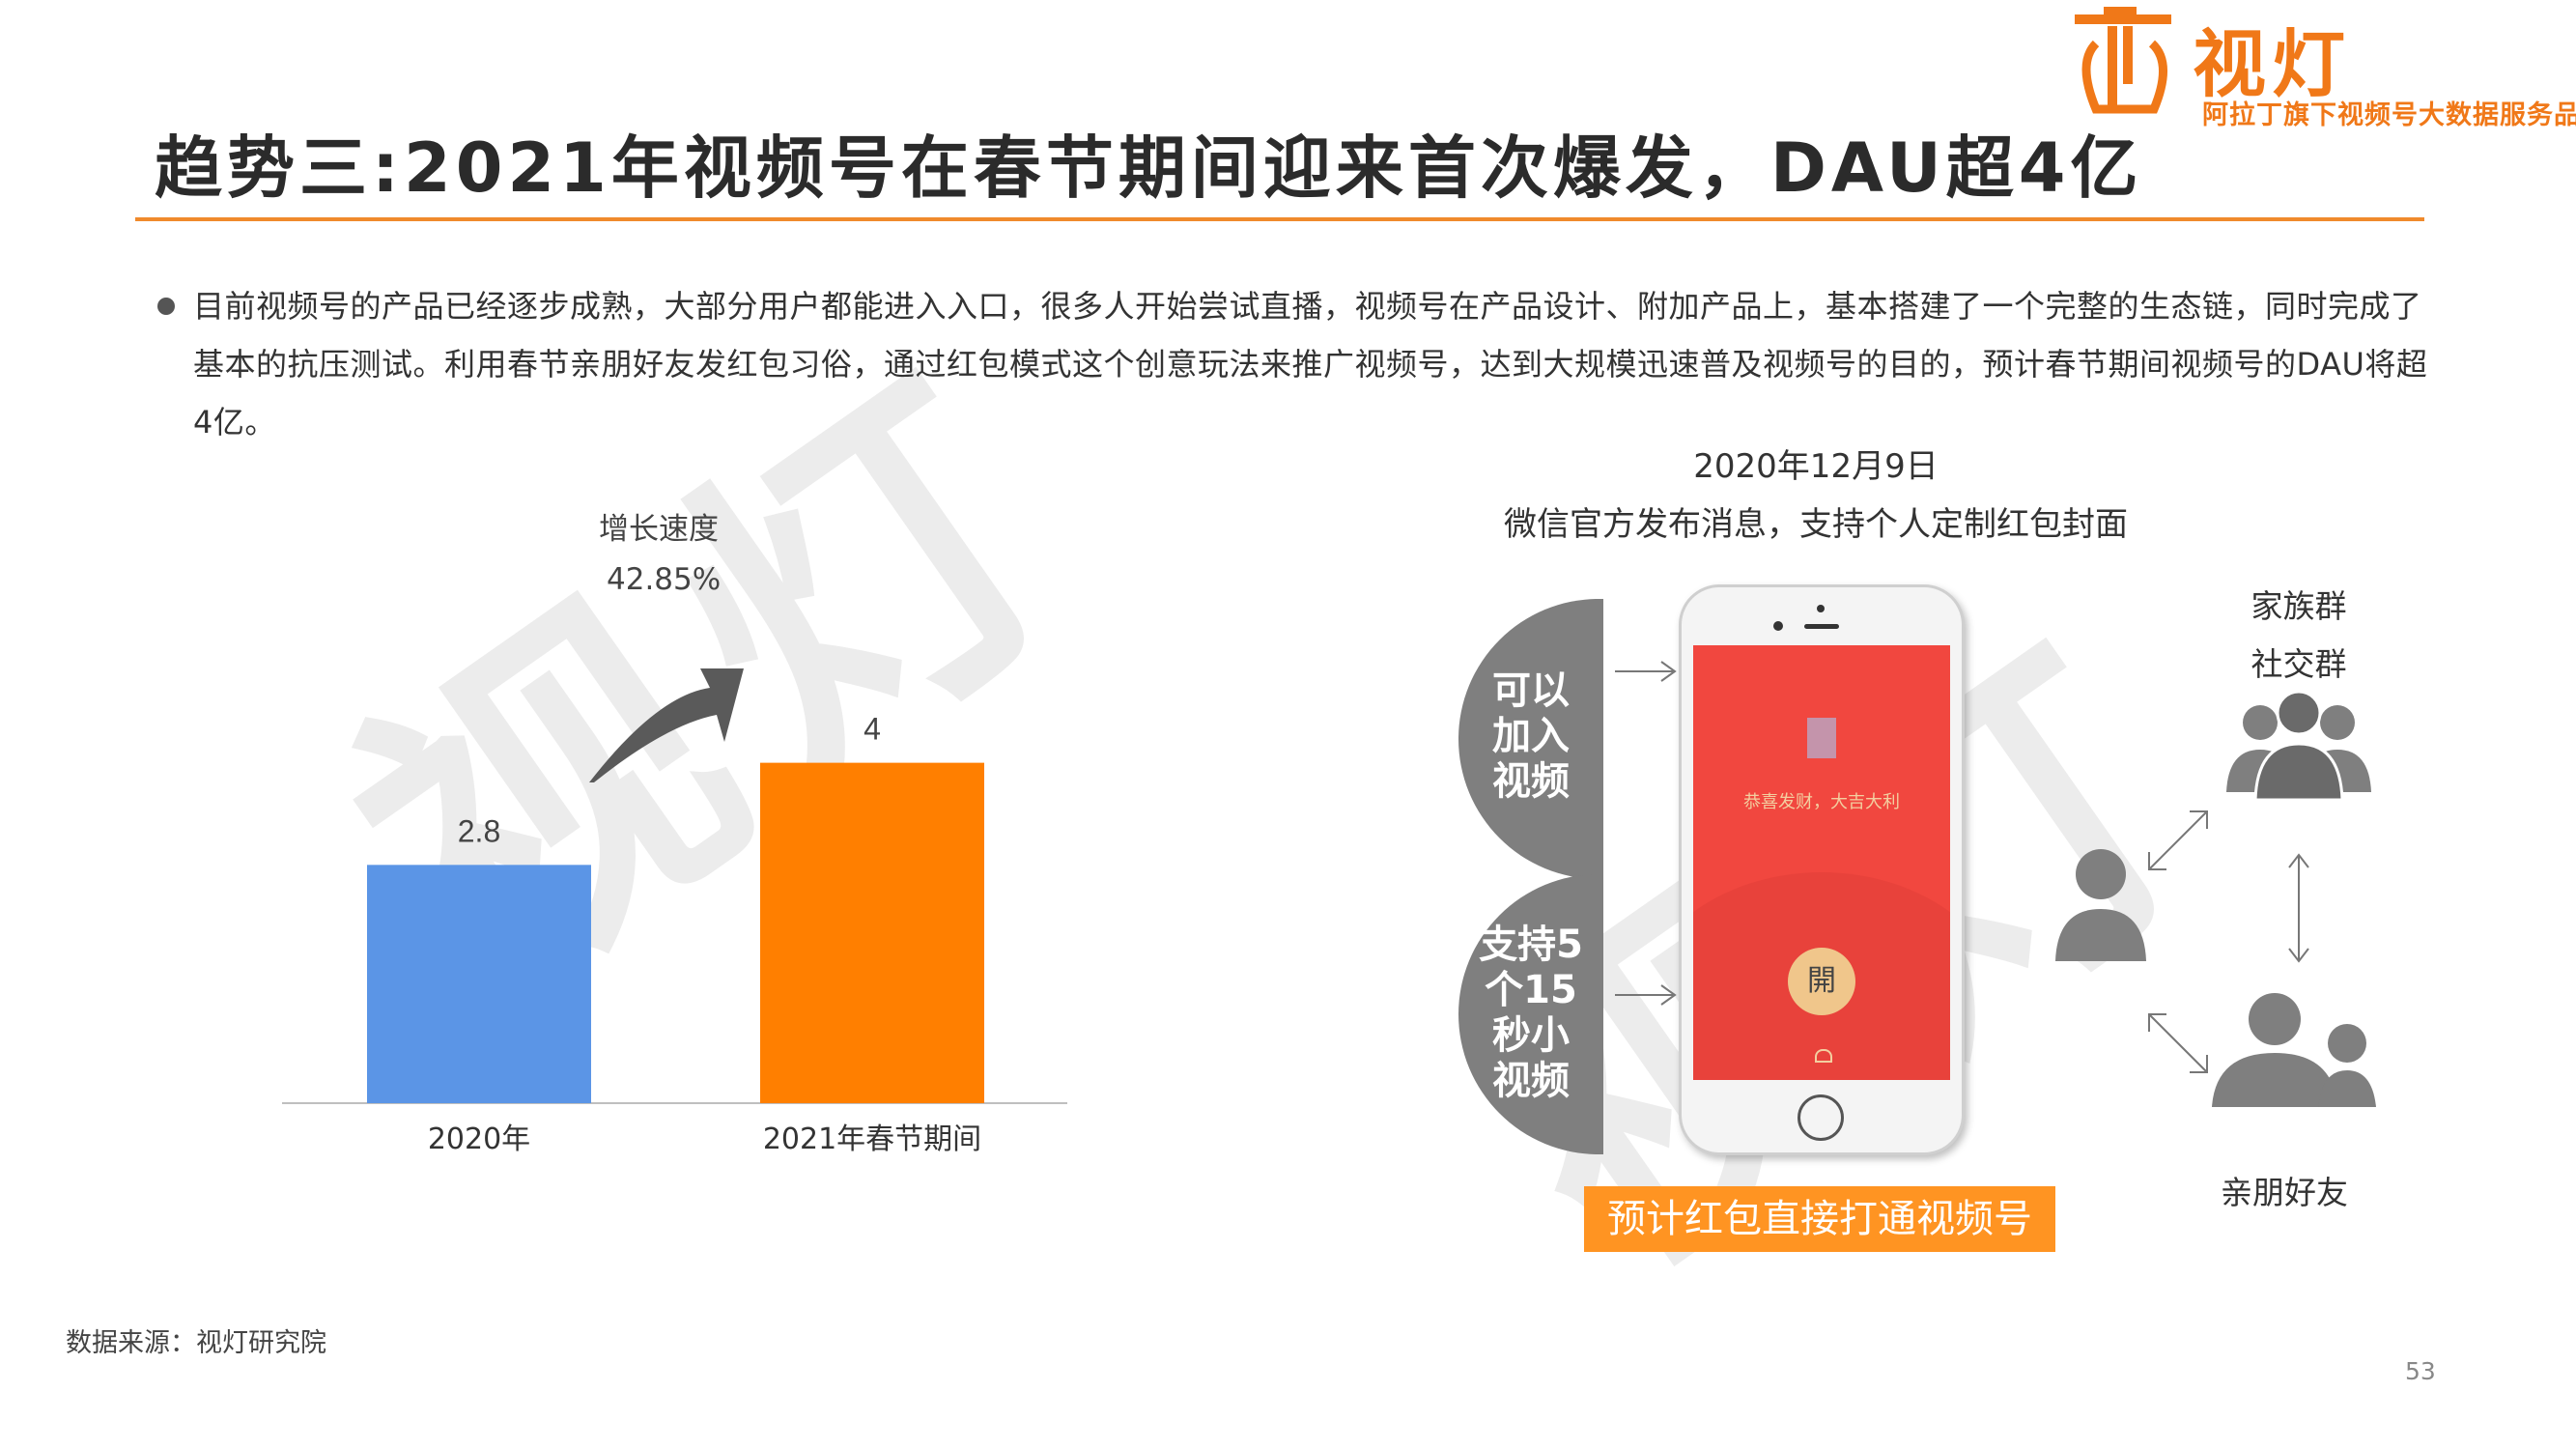 This screenshot has width=2576, height=1449. What do you see at coordinates (1531, 990) in the screenshot?
I see `feature-bottom-line-2: 个15` at bounding box center [1531, 990].